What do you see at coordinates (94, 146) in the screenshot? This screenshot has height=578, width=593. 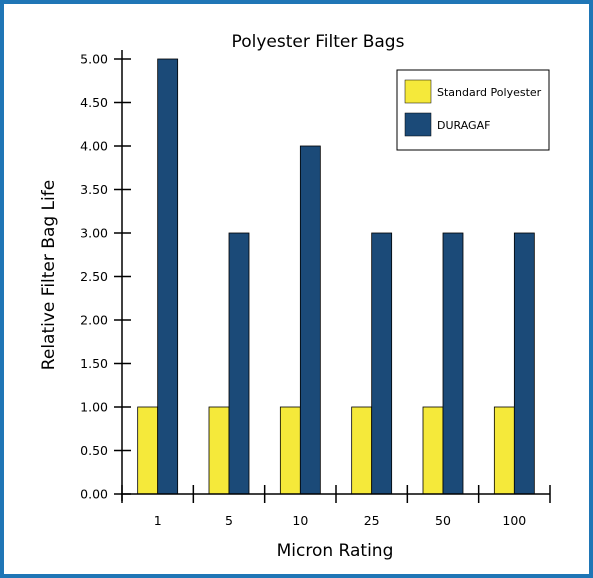 I see `y-tick-label: 4.00` at bounding box center [94, 146].